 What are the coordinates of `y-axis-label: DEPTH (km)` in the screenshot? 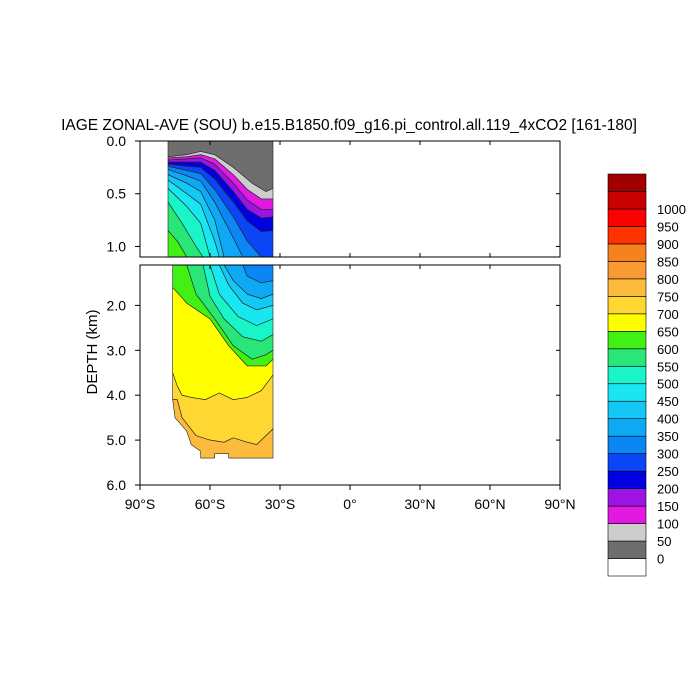 It's located at (92, 352).